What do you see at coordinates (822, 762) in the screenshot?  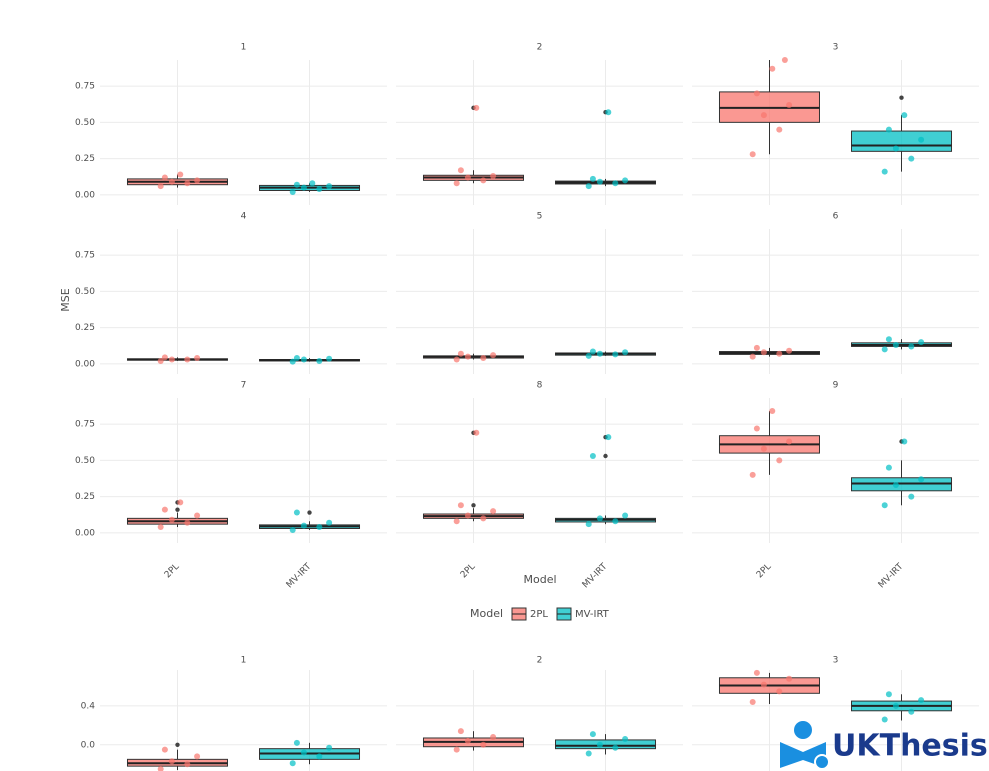 I see `logo-globe` at bounding box center [822, 762].